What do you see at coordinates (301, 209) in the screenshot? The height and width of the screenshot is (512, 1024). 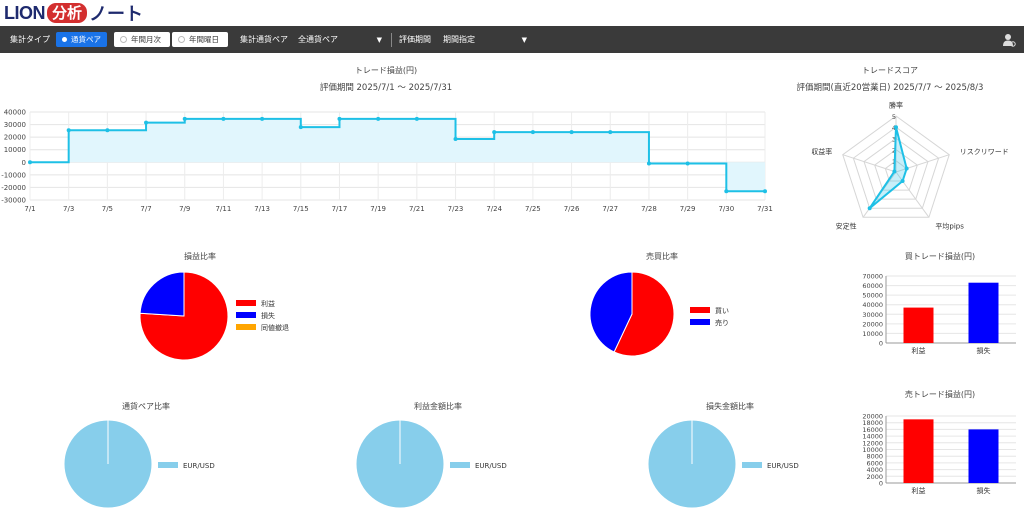 I see `x-tick-label: 7/15` at bounding box center [301, 209].